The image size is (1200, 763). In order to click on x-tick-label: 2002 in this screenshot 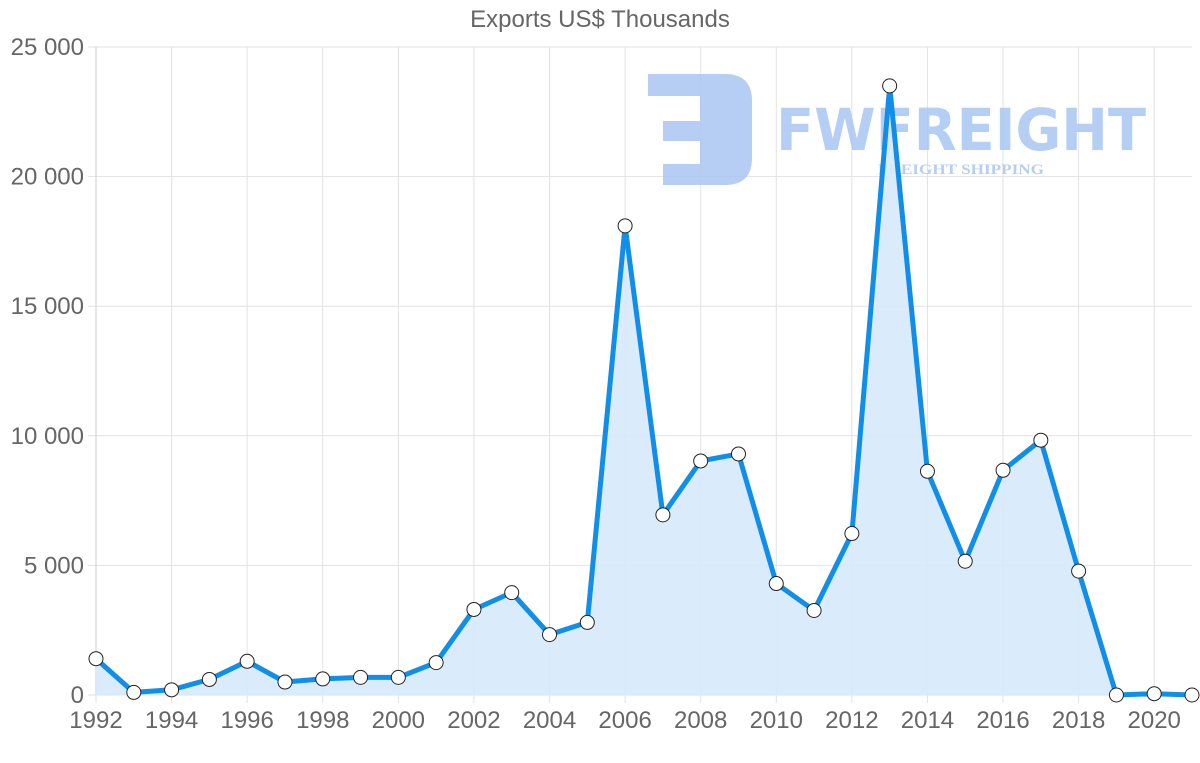, I will do `click(473, 720)`.